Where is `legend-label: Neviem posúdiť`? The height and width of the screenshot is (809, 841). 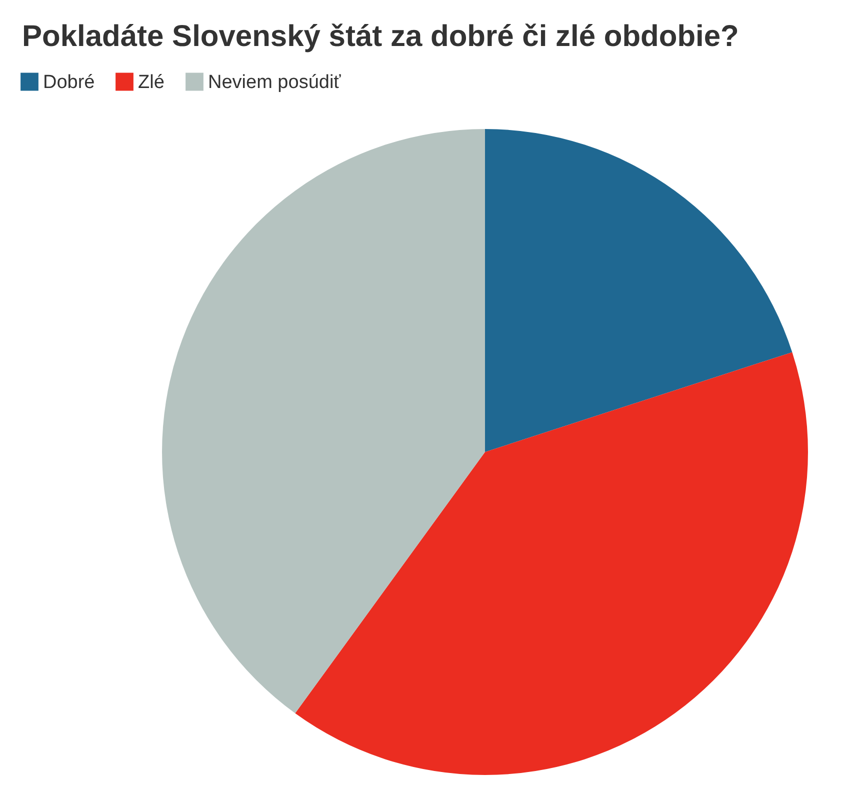 legend-label: Neviem posúdiť is located at coordinates (275, 82).